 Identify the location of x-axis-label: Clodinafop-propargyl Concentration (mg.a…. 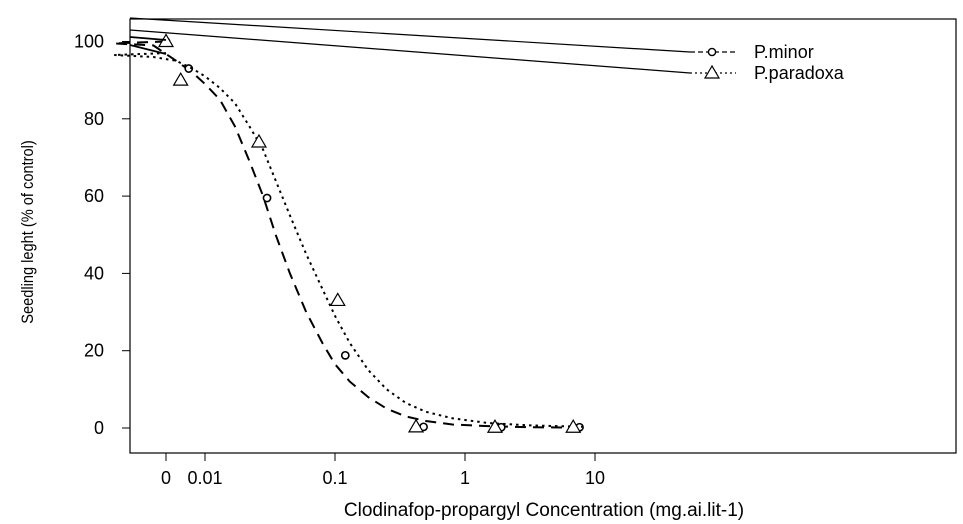
(544, 510).